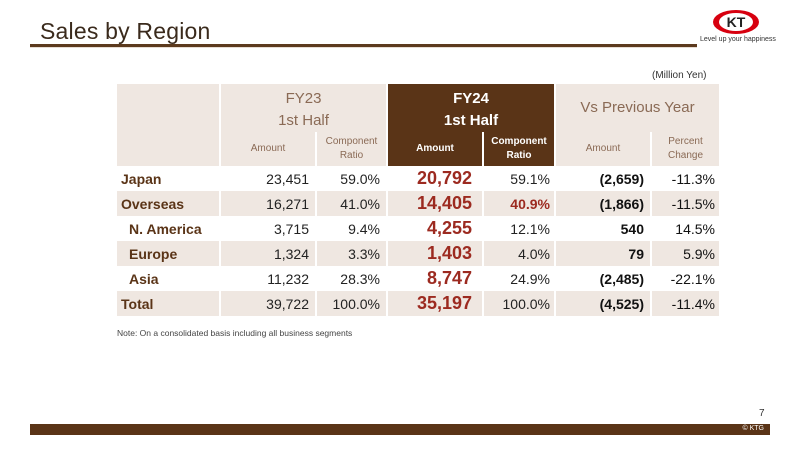  I want to click on title-underline-light, so click(363, 47).